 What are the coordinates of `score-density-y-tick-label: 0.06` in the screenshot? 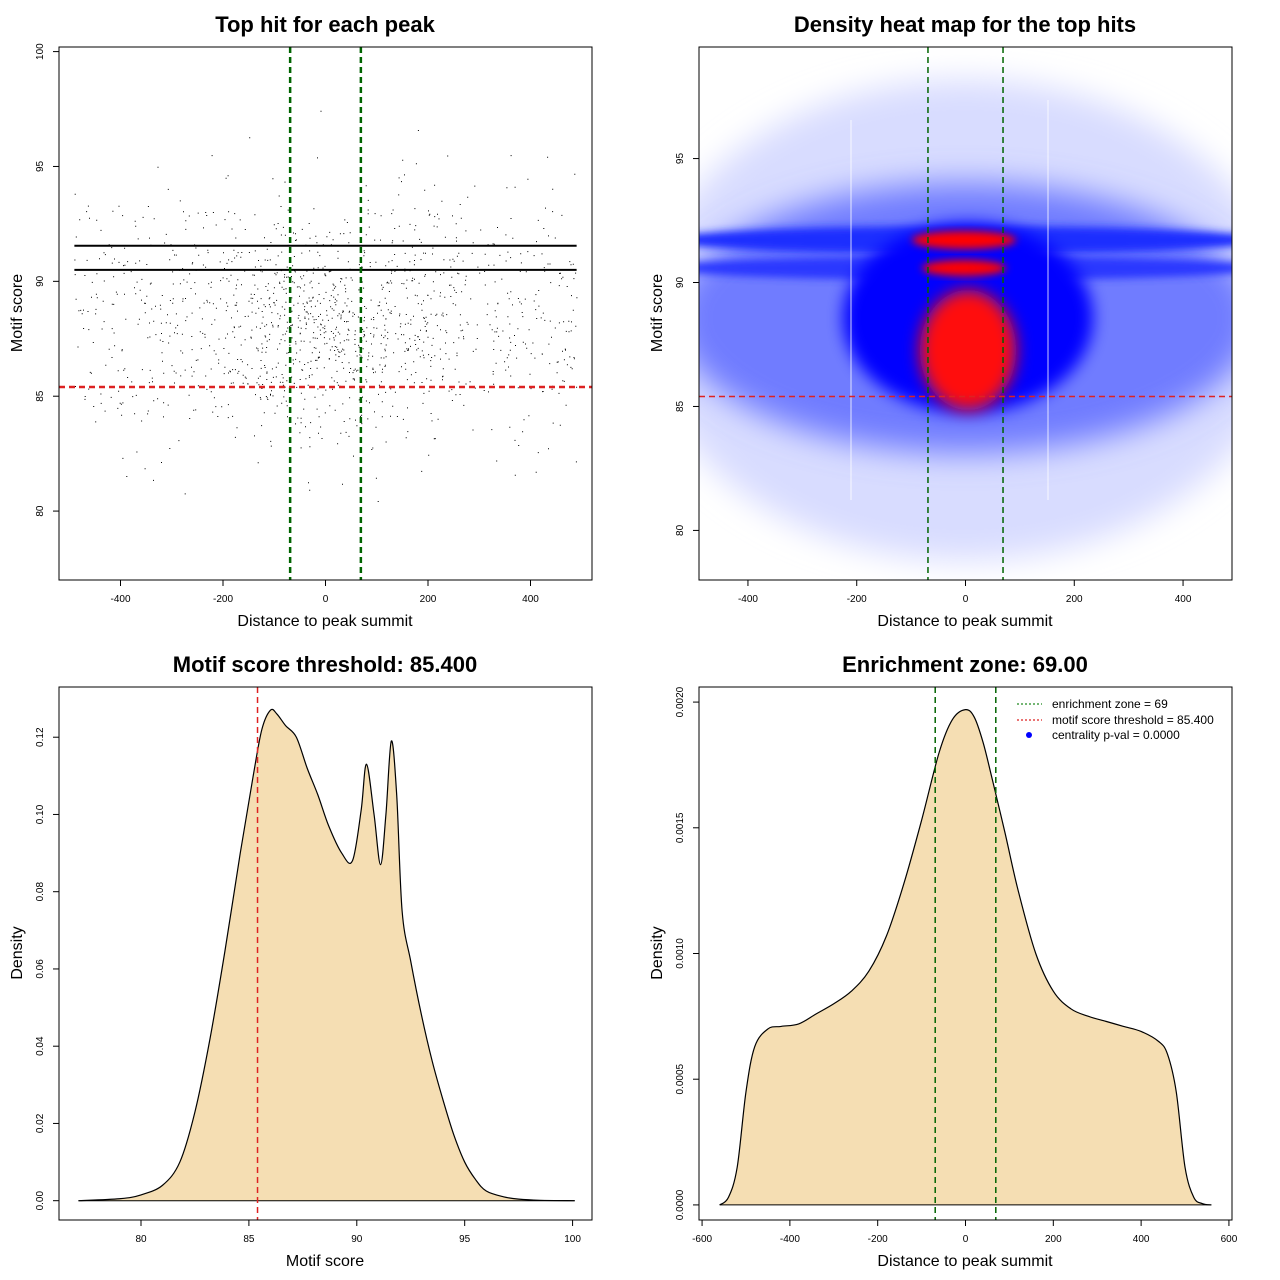 It's located at (40, 969).